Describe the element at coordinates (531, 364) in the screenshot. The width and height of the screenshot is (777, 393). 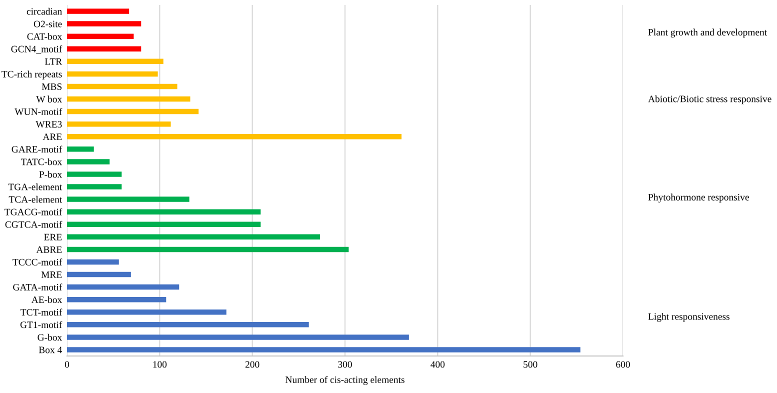
I see `x-tick-label: 500` at that location.